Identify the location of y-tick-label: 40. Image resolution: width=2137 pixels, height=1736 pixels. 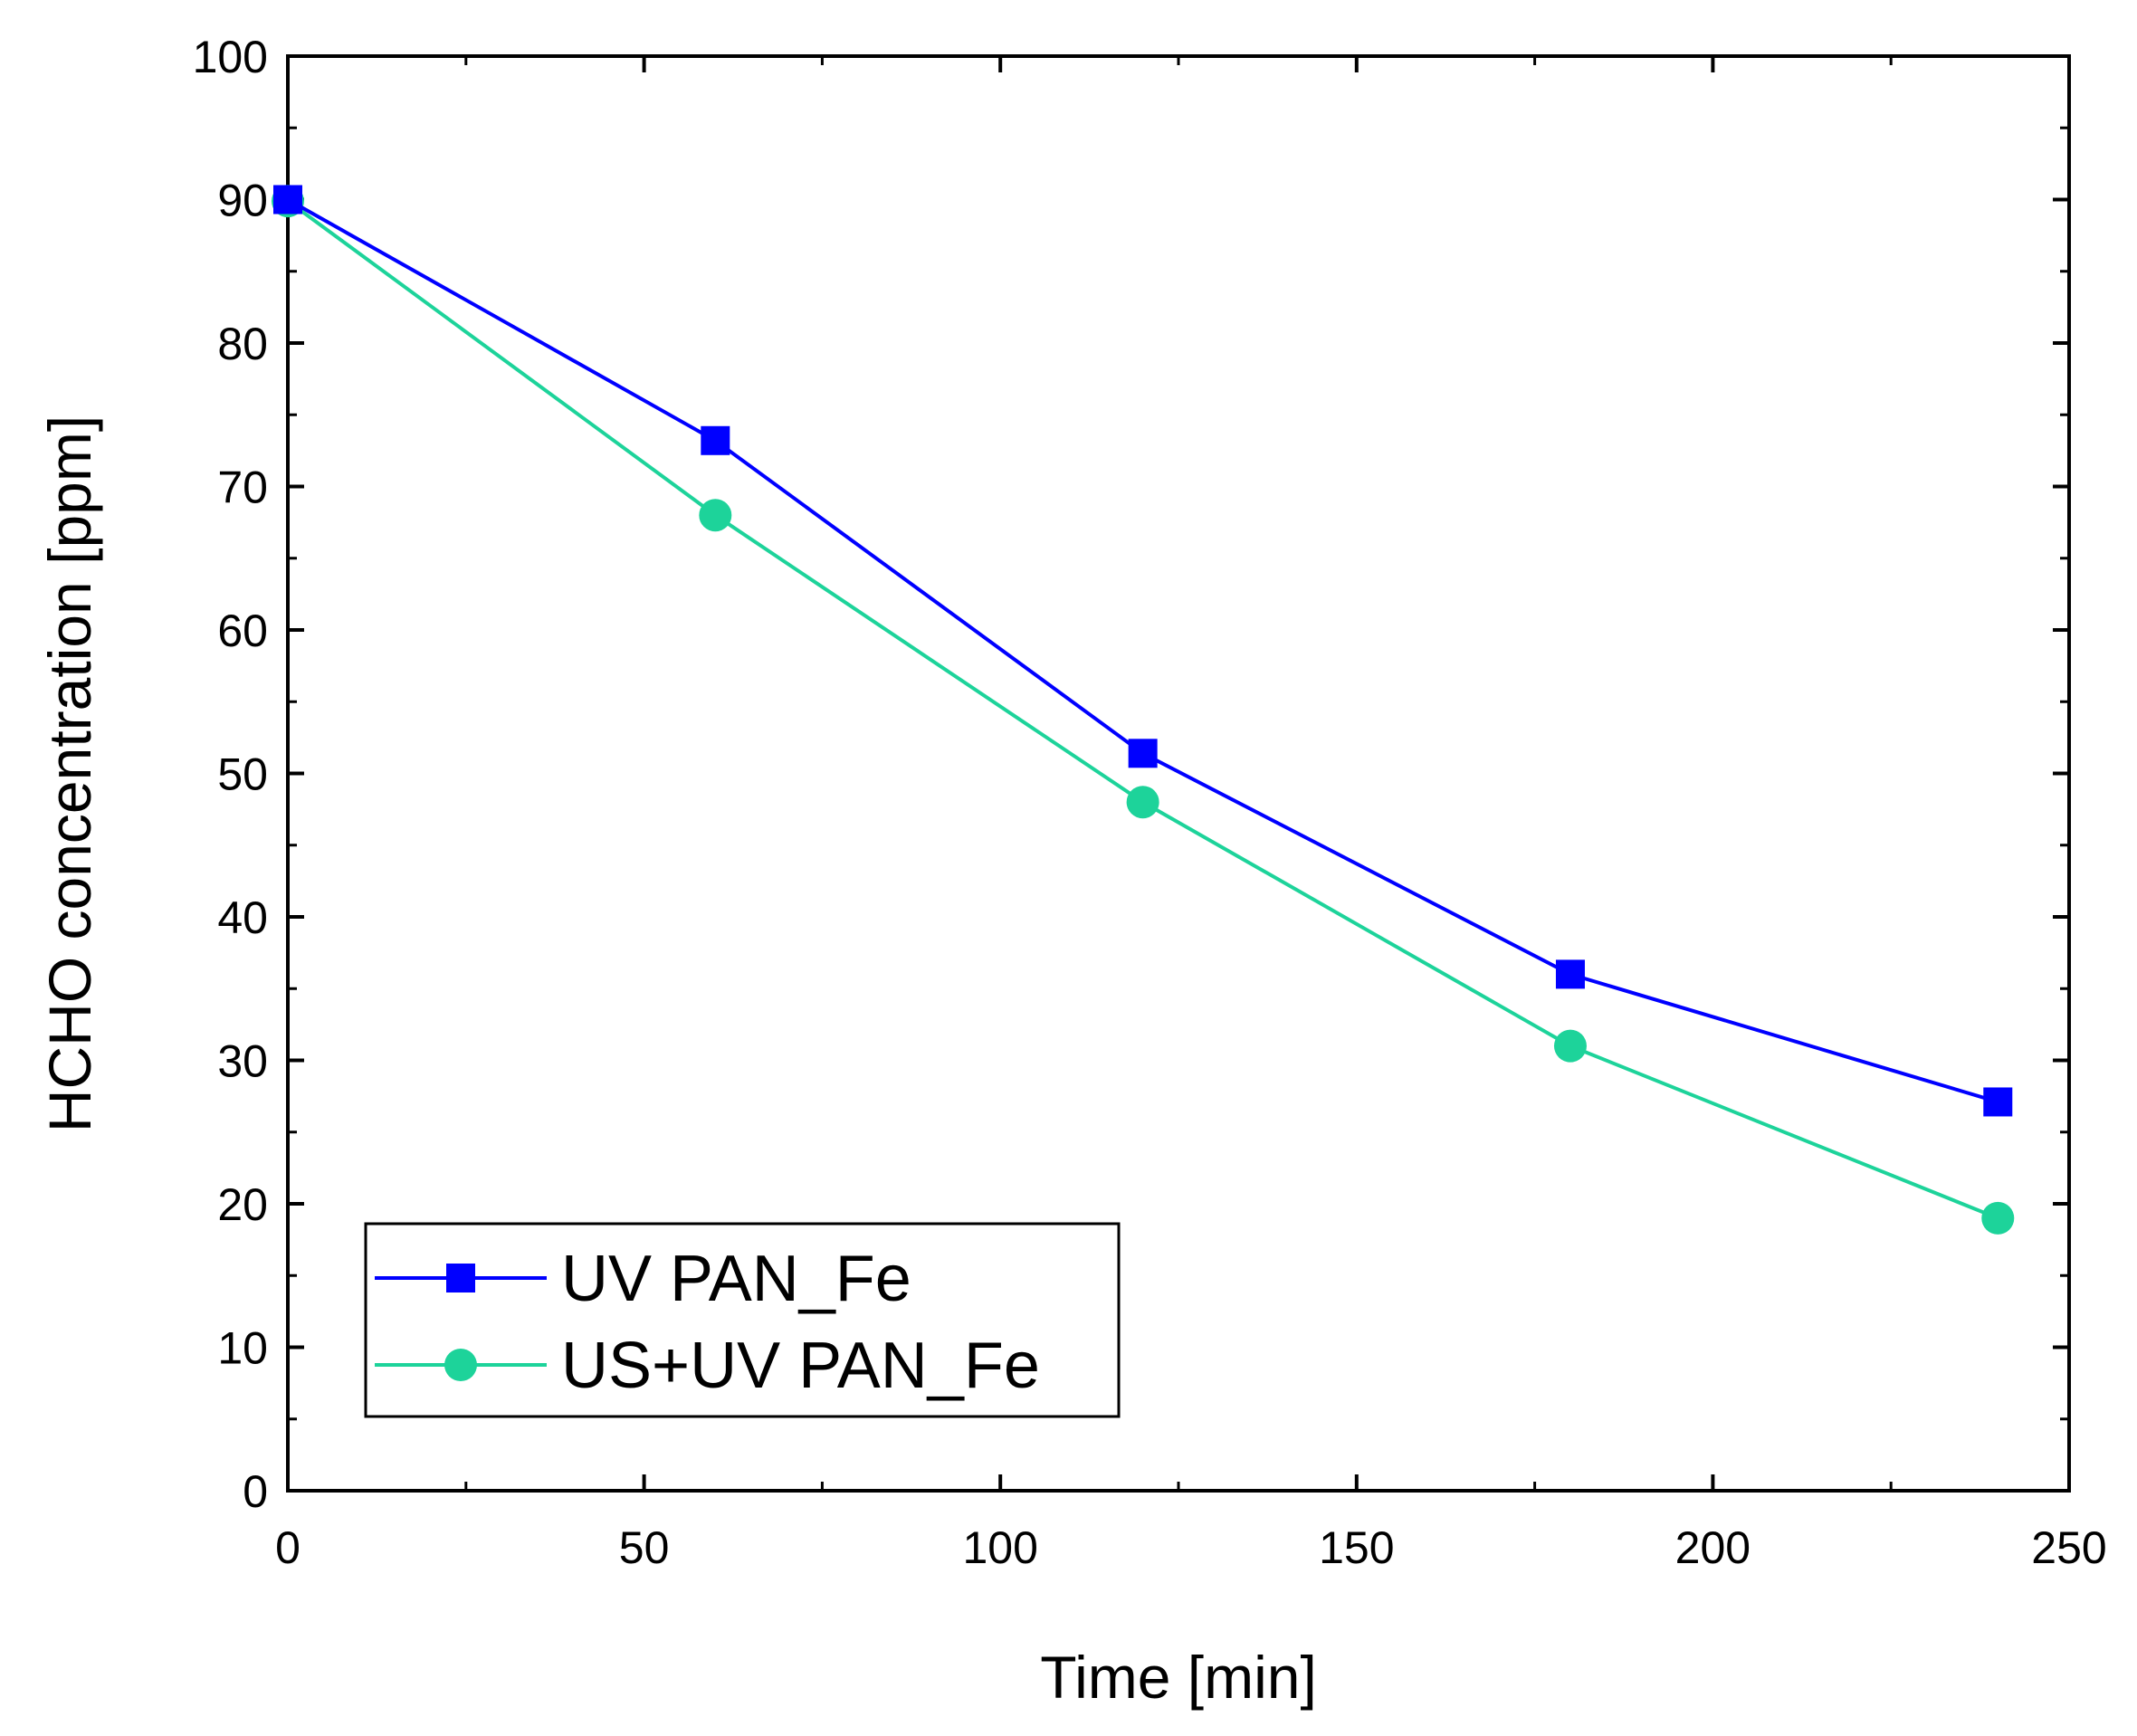
(242, 917).